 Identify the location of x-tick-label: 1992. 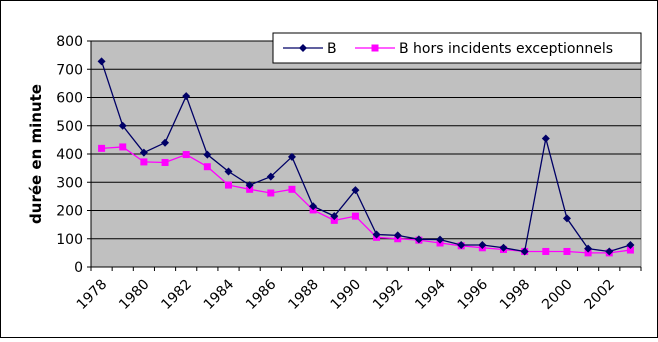
(388, 294).